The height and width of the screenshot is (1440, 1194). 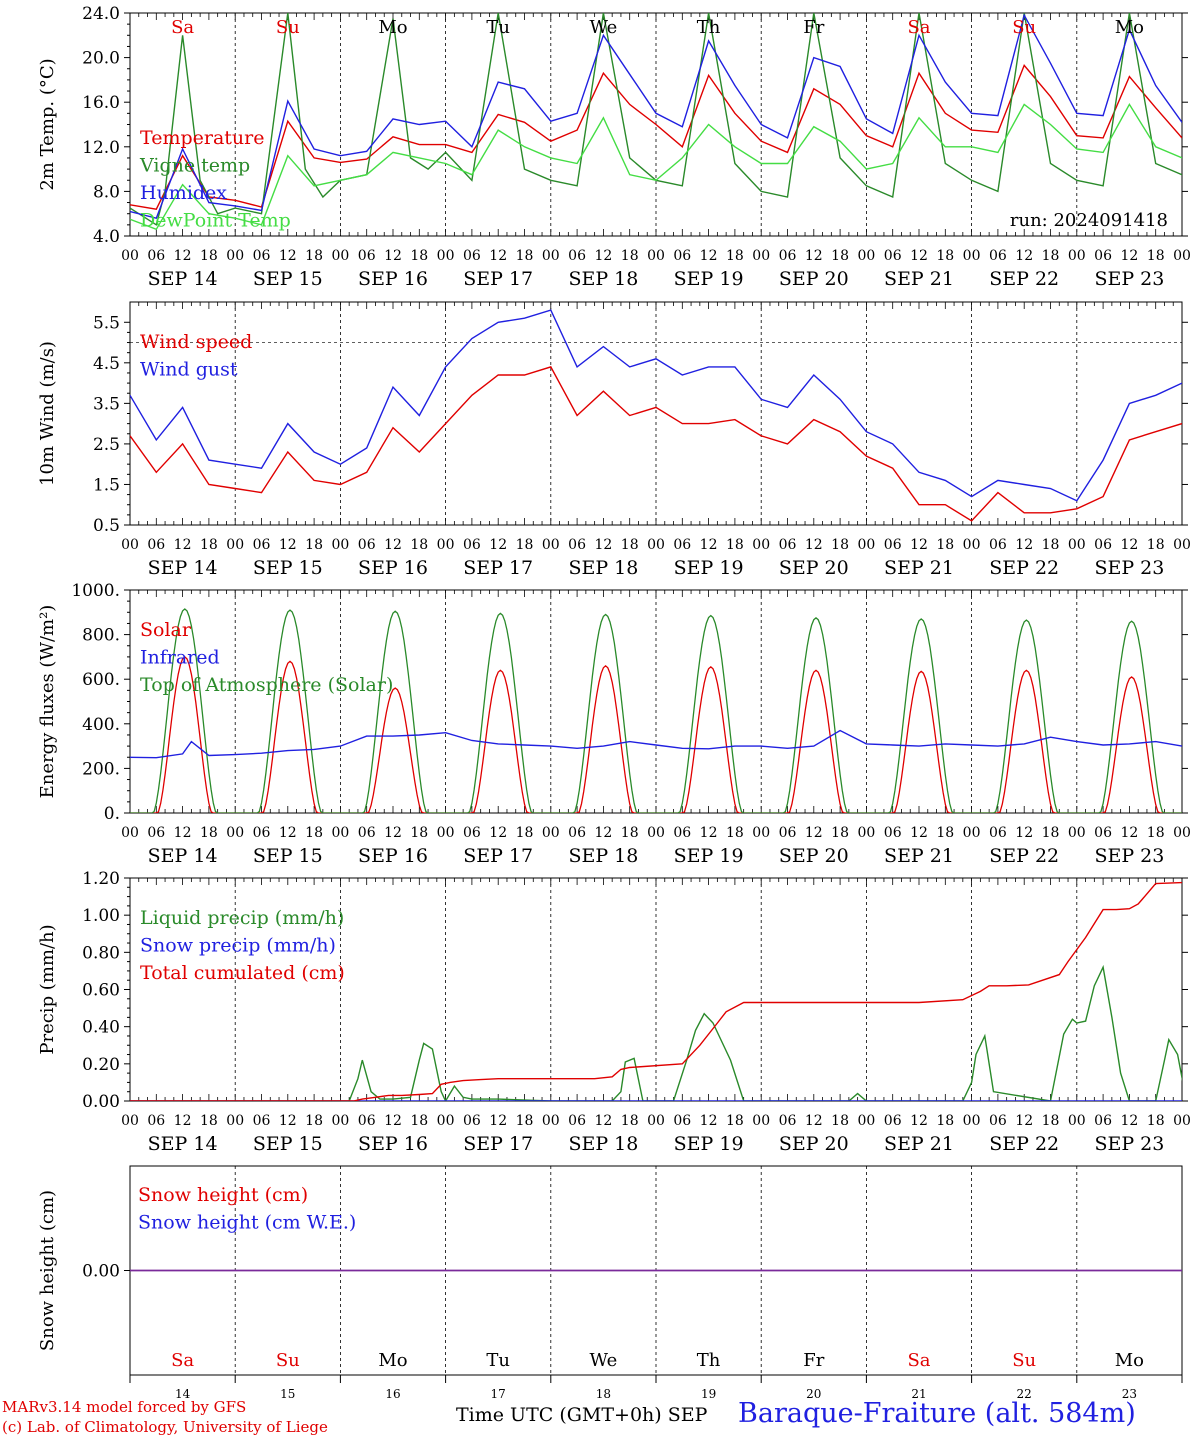 What do you see at coordinates (194, 166) in the screenshot?
I see `legend-entry: Vigne temp` at bounding box center [194, 166].